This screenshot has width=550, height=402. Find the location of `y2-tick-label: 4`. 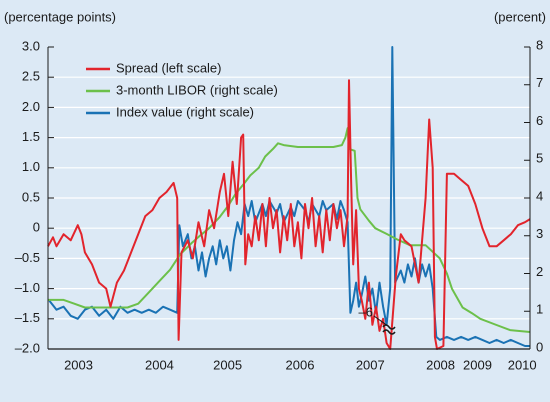

y2-tick-label: 4 is located at coordinates (539, 195).